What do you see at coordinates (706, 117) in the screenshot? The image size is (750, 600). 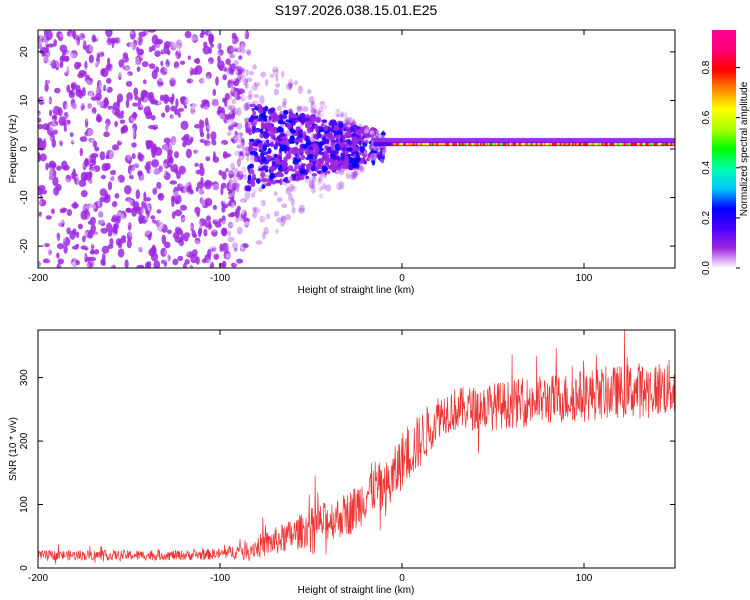 I see `colorbar-tick-label: 0.6` at bounding box center [706, 117].